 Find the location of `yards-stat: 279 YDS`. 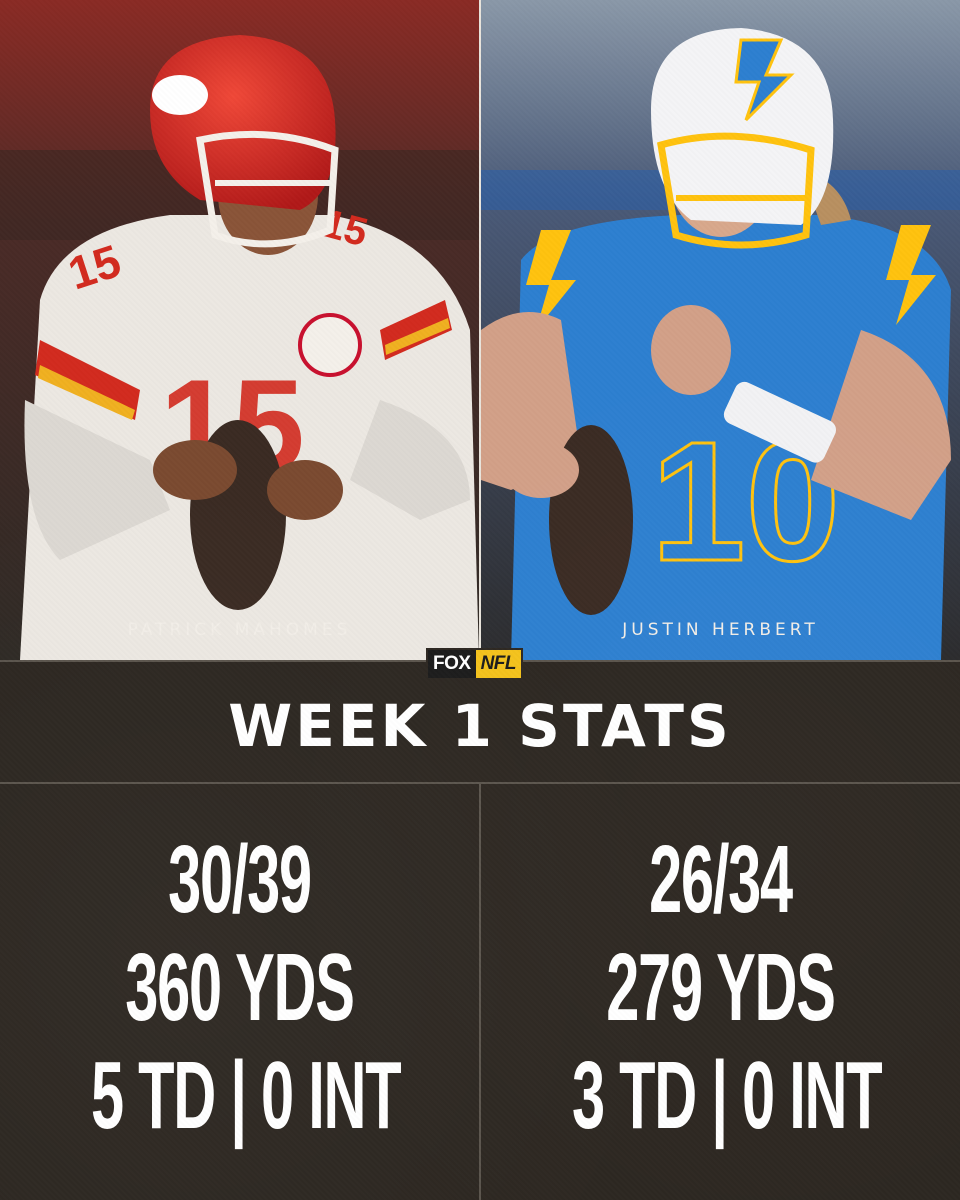

yards-stat: 279 YDS is located at coordinates (721, 987).